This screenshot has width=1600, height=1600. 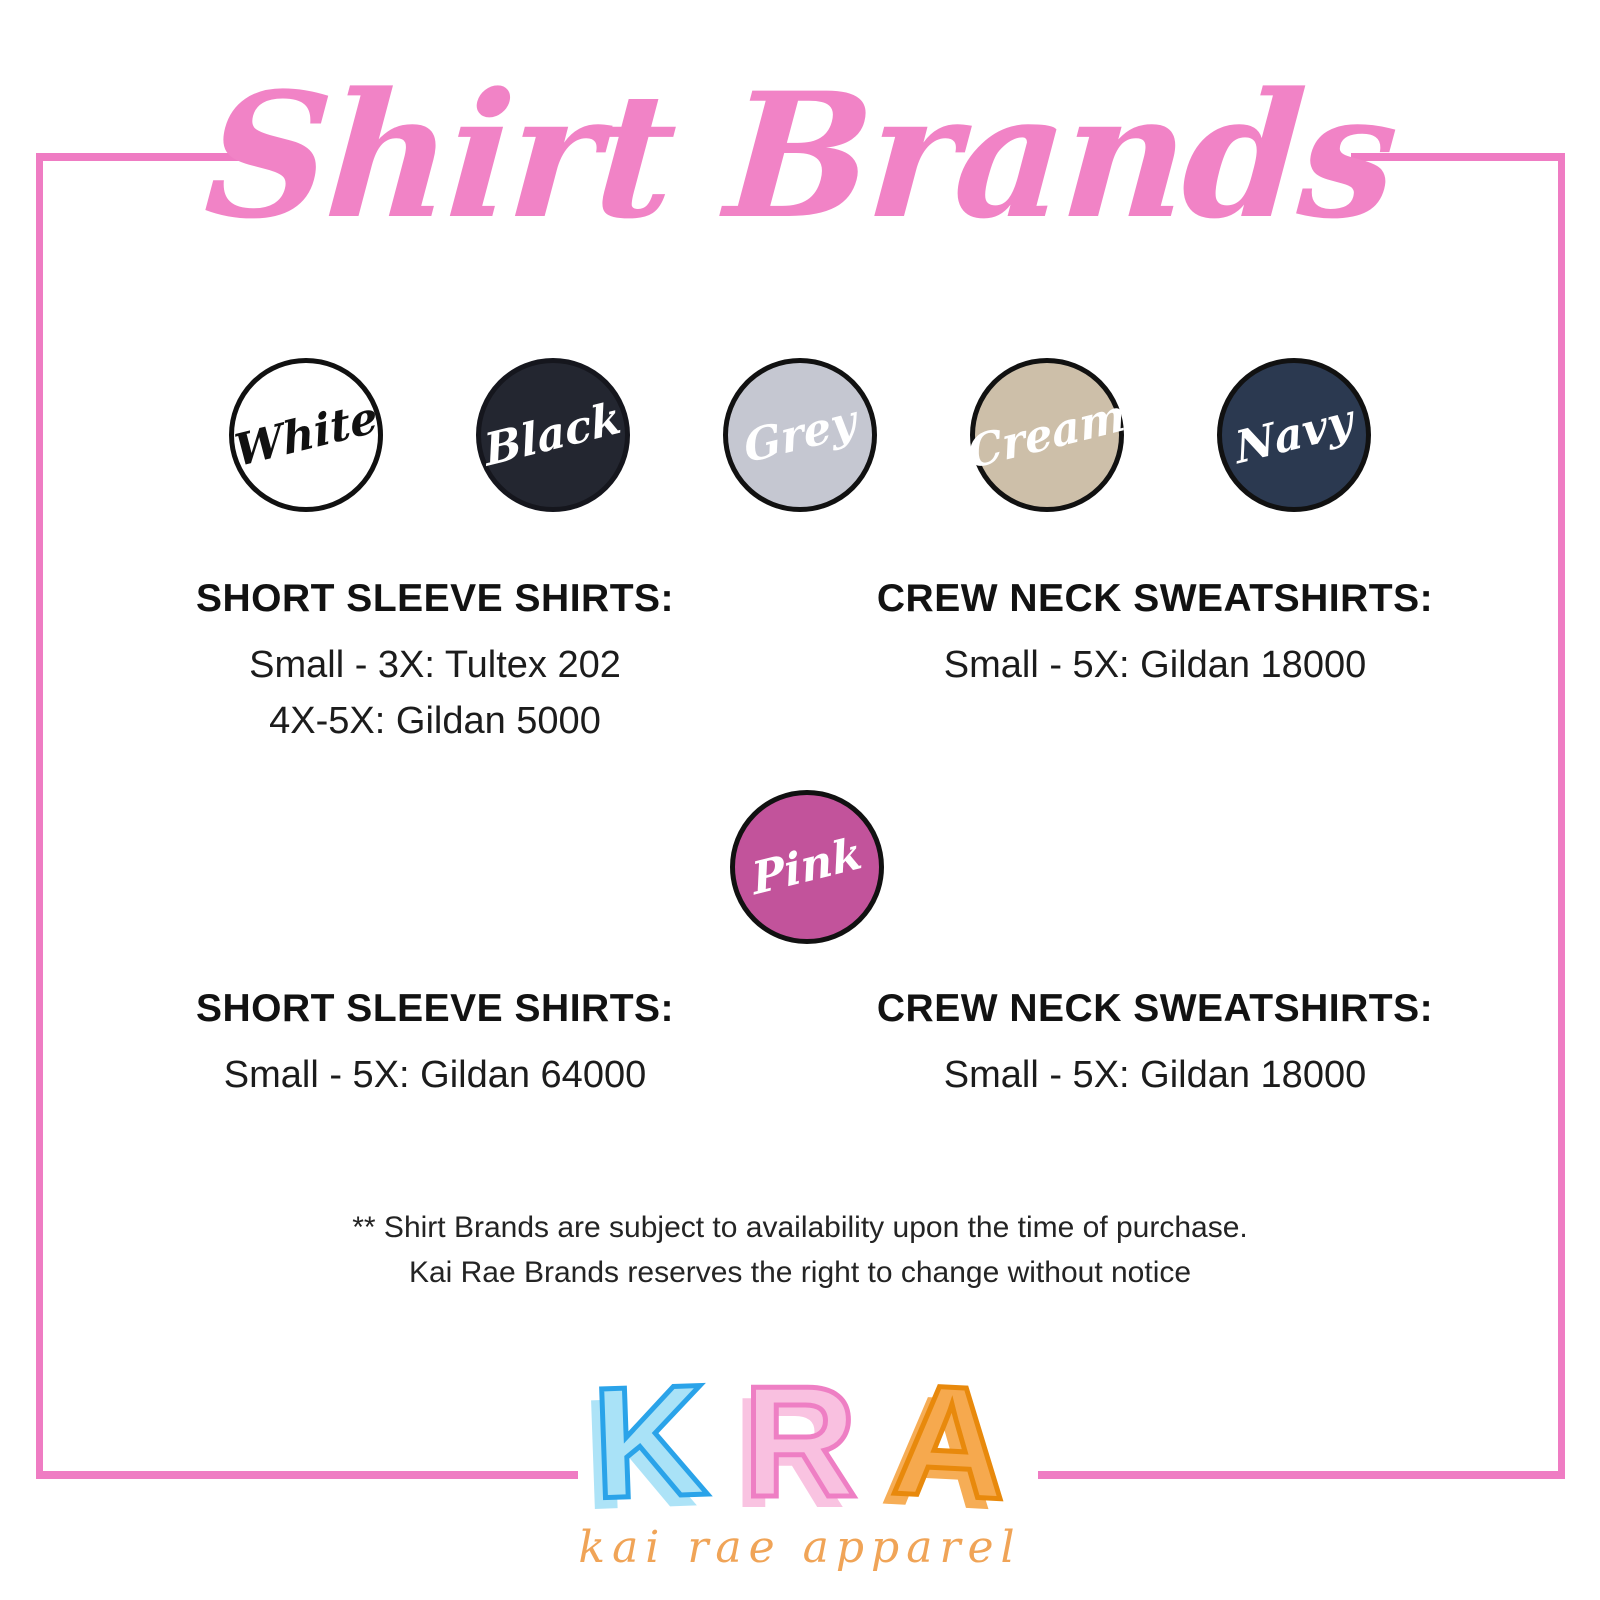 I want to click on frame-left-line, so click(x=39, y=817).